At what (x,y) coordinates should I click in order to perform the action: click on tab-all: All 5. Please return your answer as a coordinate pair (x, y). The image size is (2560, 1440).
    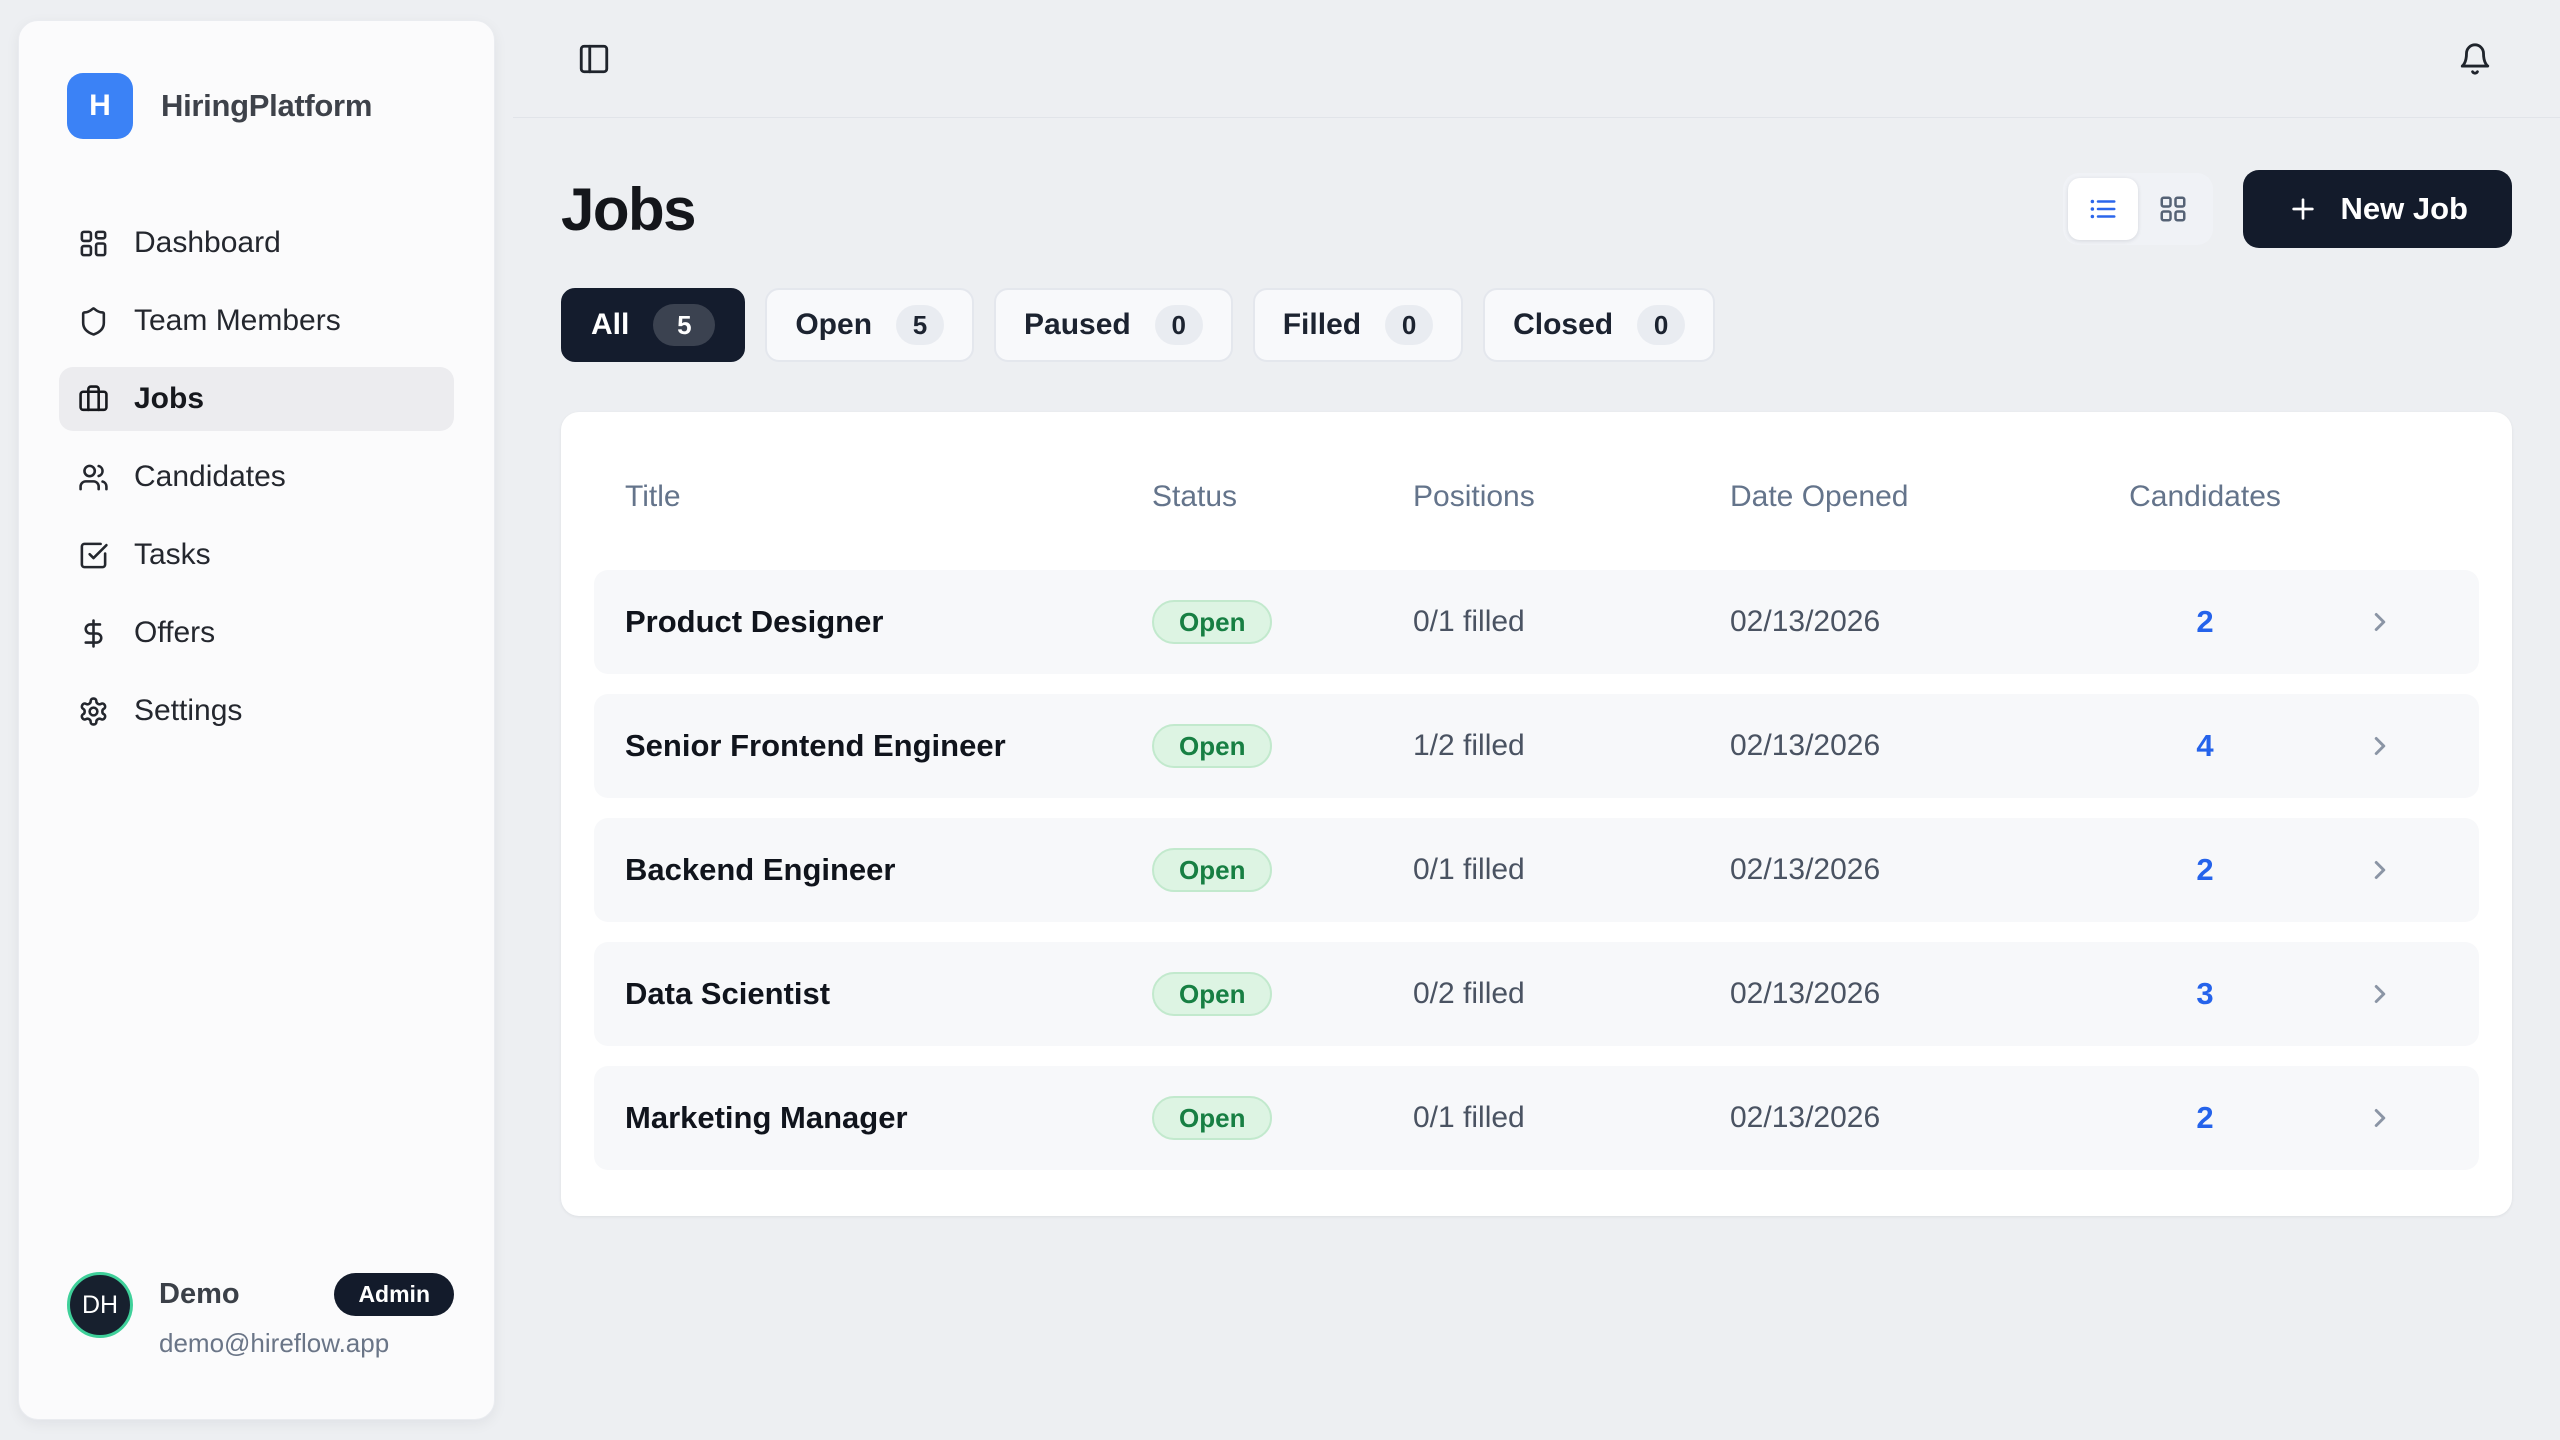
    Looking at the image, I should click on (653, 325).